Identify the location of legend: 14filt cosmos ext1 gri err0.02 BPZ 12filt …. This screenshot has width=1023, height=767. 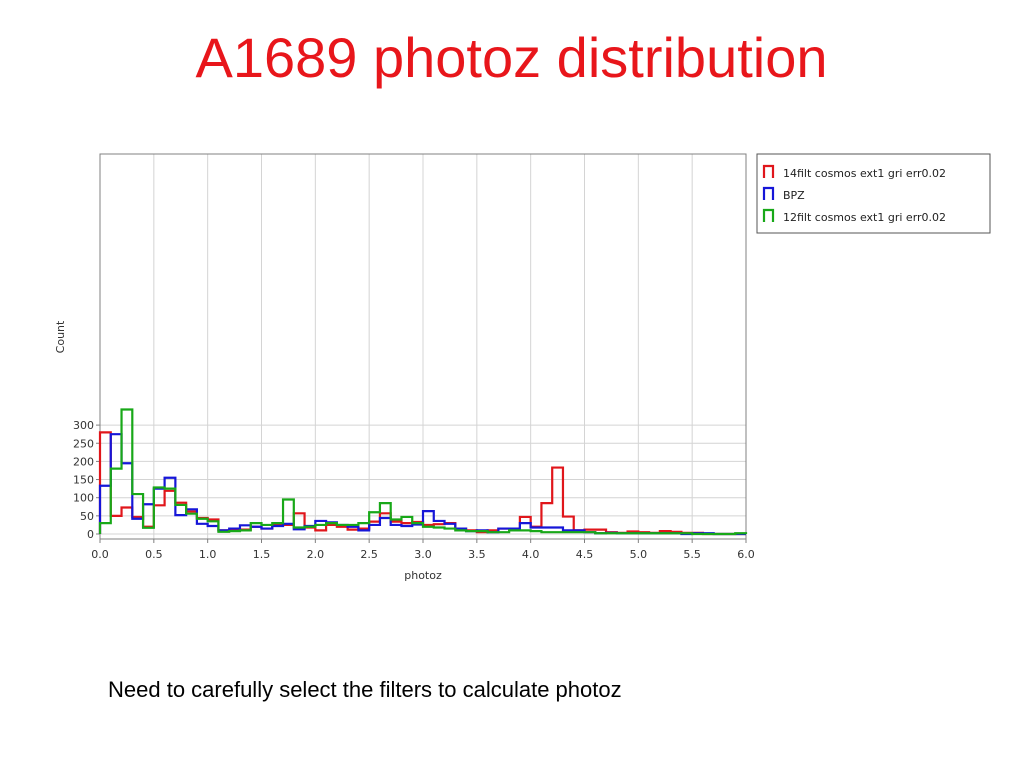
(873, 193).